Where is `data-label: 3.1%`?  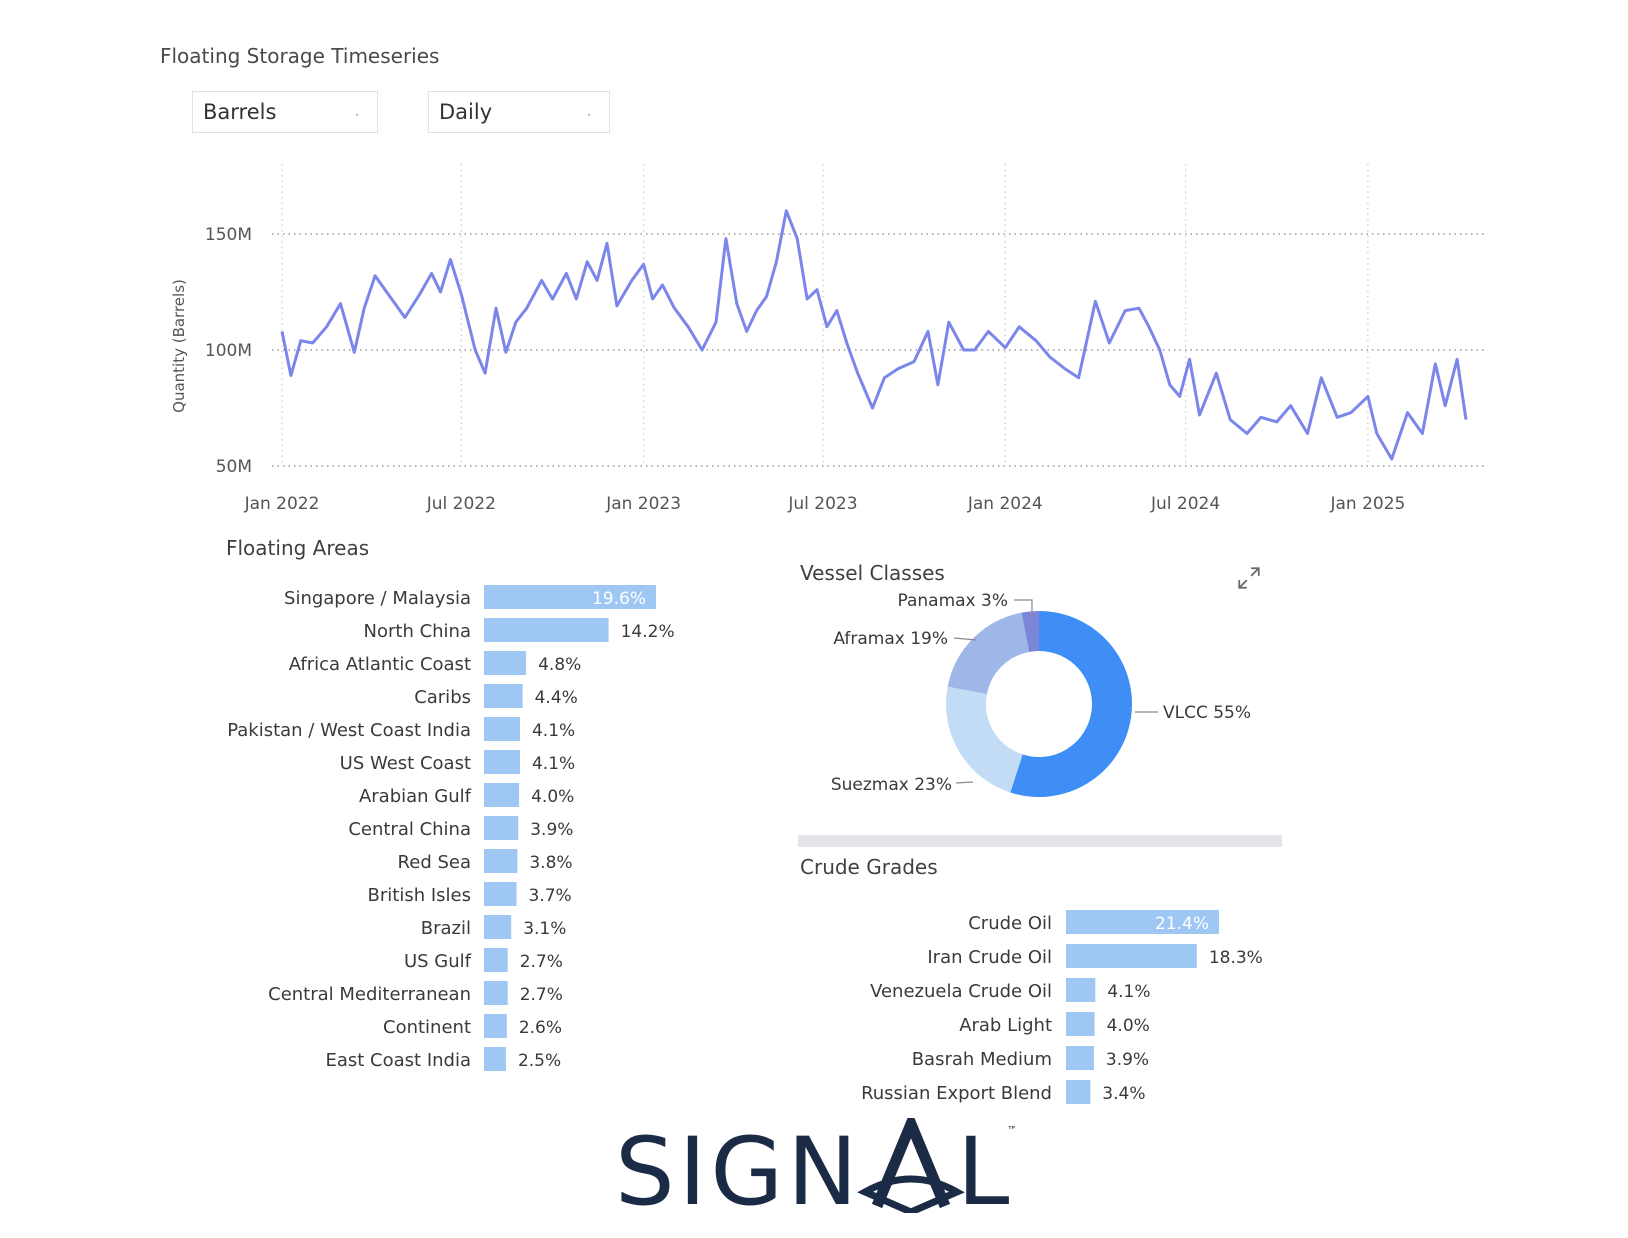 data-label: 3.1% is located at coordinates (544, 929).